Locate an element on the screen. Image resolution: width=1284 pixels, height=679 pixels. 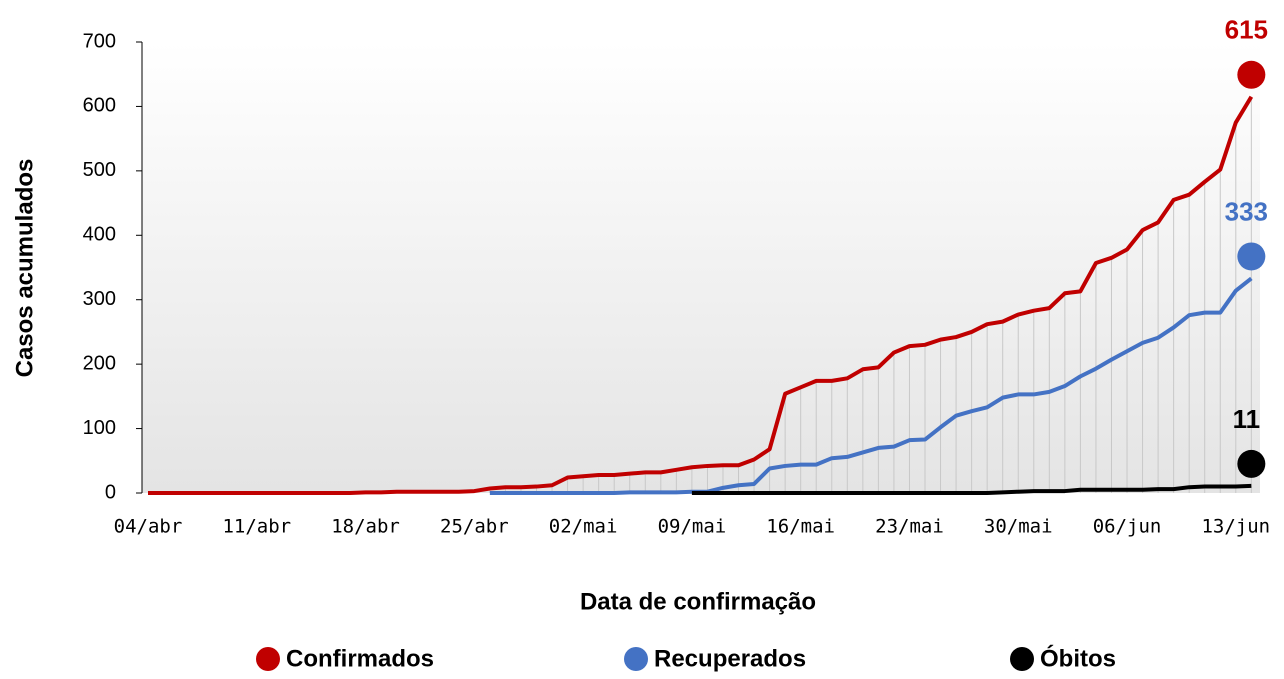
x-tick-label: 04/abr is located at coordinates (148, 527).